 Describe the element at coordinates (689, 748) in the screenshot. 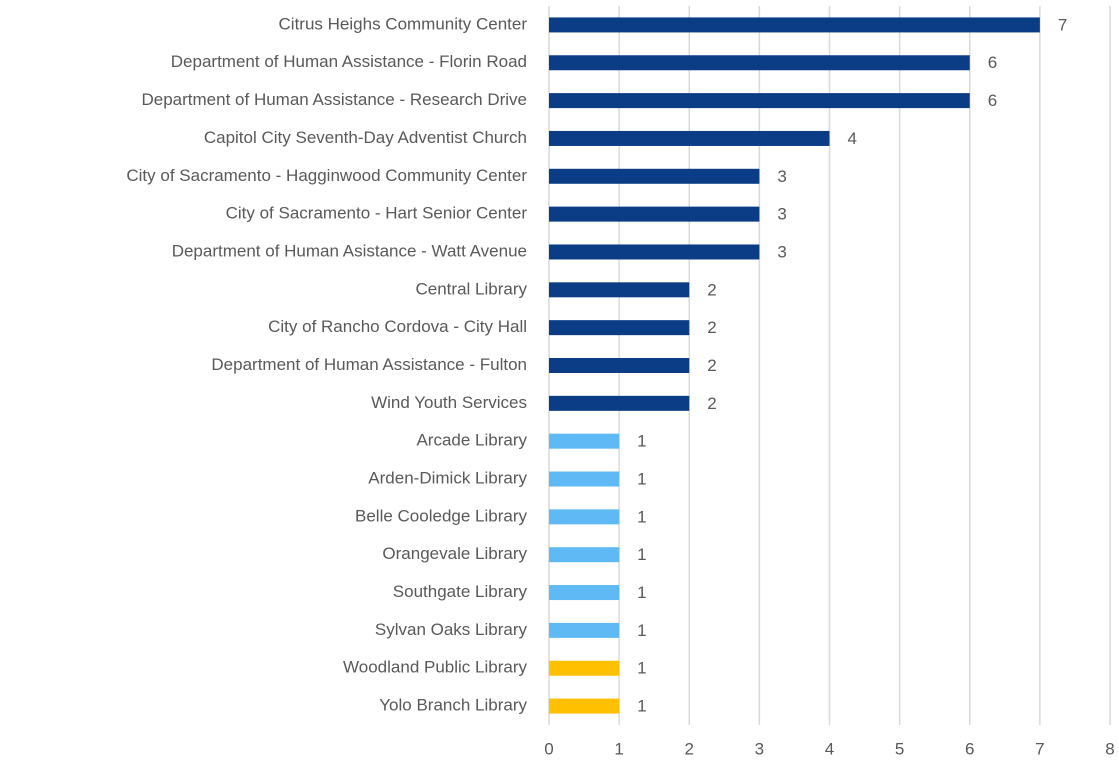

I see `x-tick-label: 2` at that location.